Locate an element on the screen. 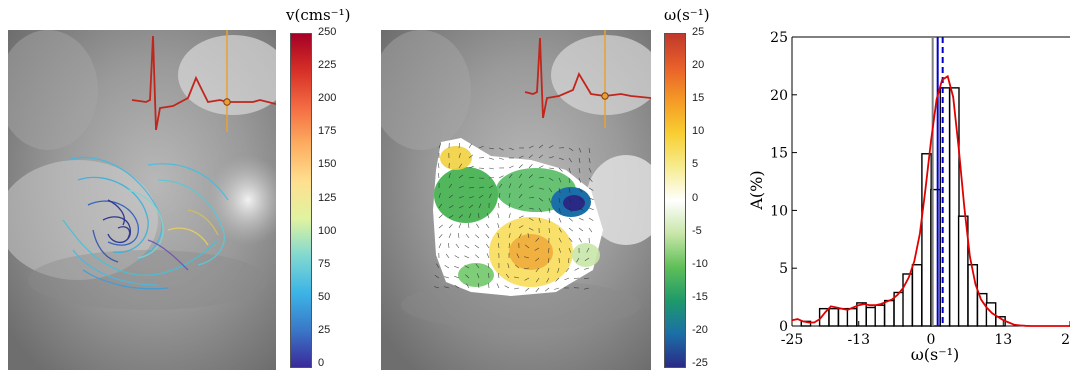 The width and height of the screenshot is (1070, 373). xtick-label-1: -13 is located at coordinates (858, 340).